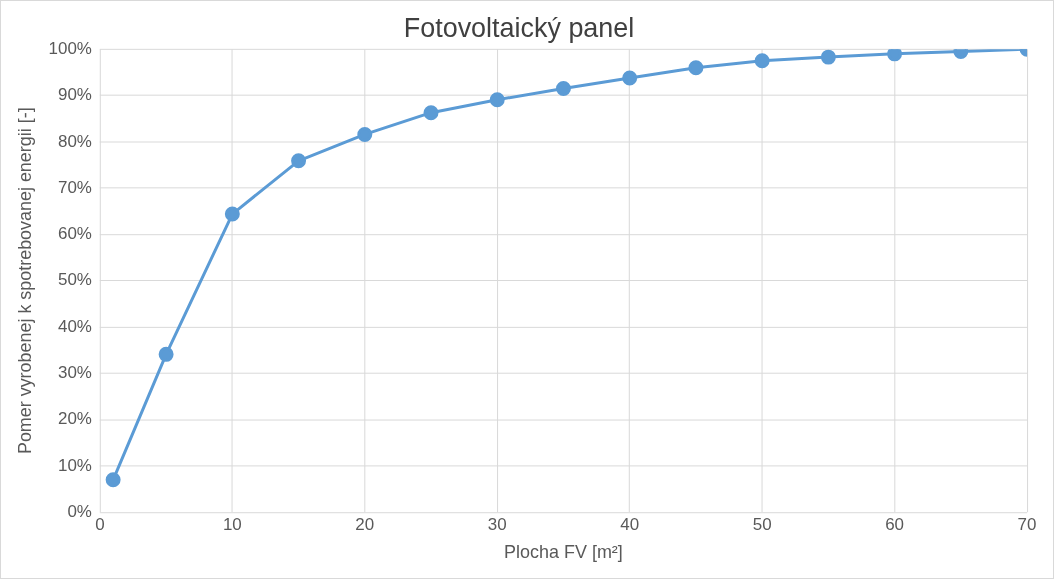 The width and height of the screenshot is (1054, 579). What do you see at coordinates (630, 525) in the screenshot?
I see `x-tick-label: 40` at bounding box center [630, 525].